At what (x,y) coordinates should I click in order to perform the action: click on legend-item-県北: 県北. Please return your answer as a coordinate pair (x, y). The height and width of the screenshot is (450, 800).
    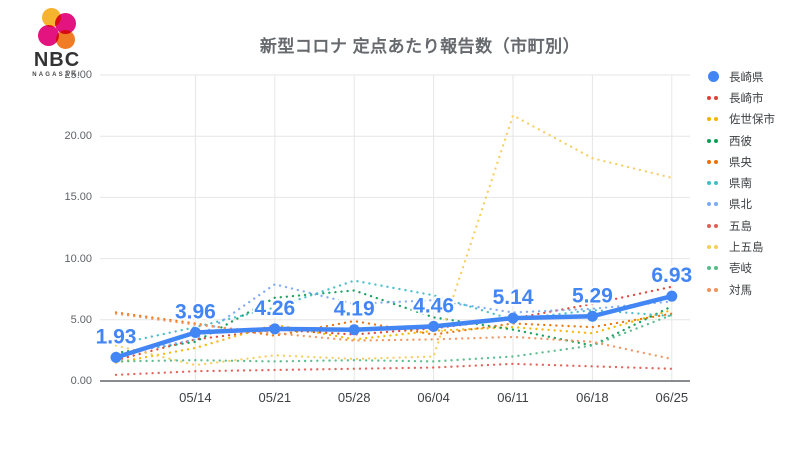
    Looking at the image, I should click on (752, 204).